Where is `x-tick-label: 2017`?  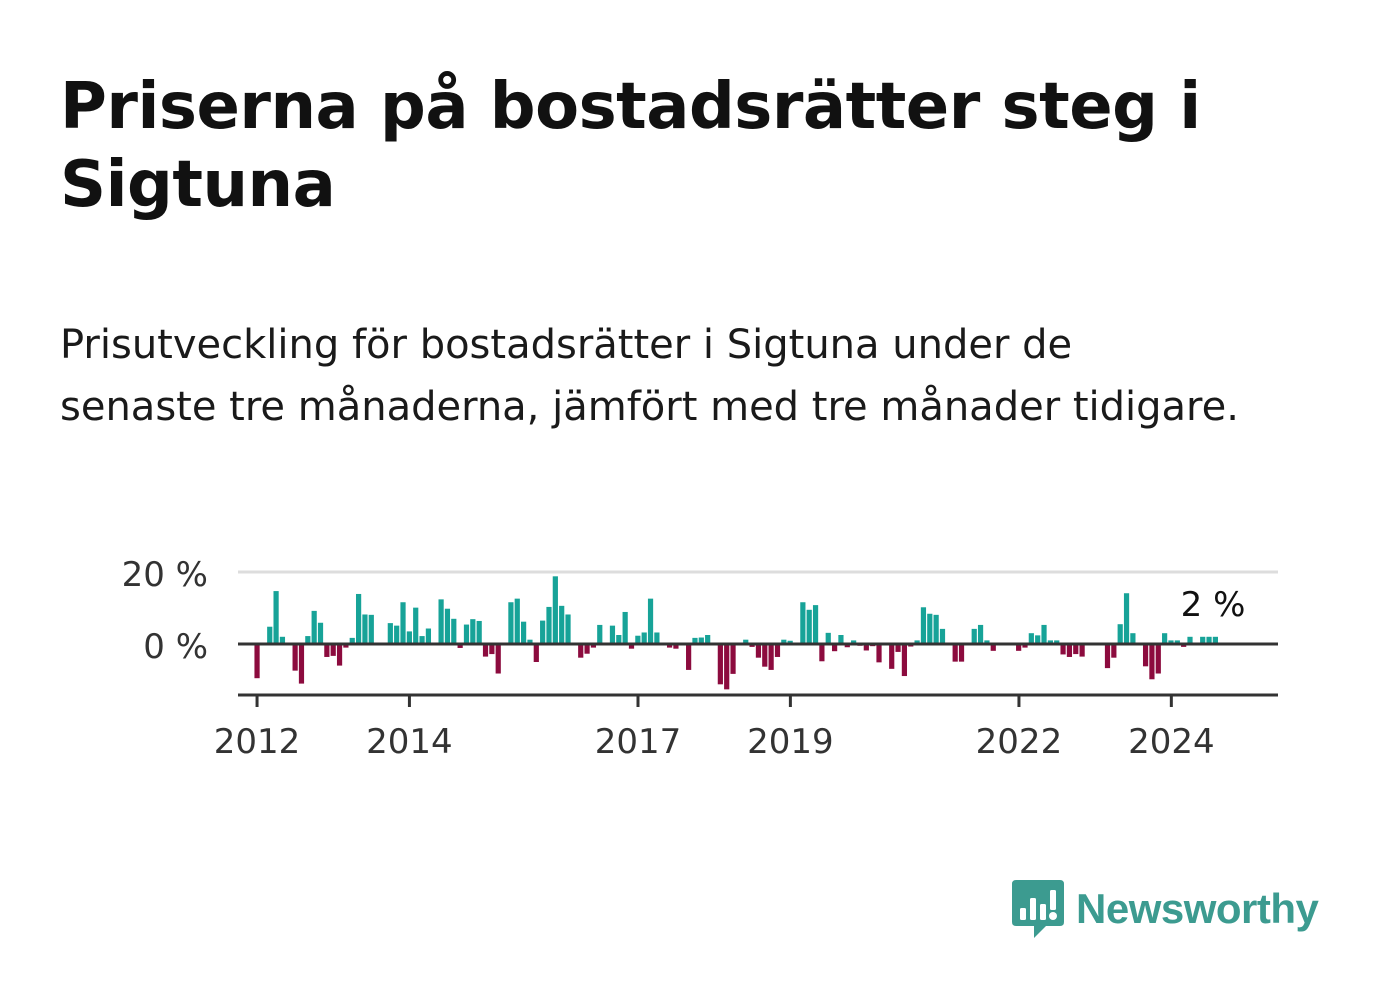
x-tick-label: 2017 is located at coordinates (638, 742).